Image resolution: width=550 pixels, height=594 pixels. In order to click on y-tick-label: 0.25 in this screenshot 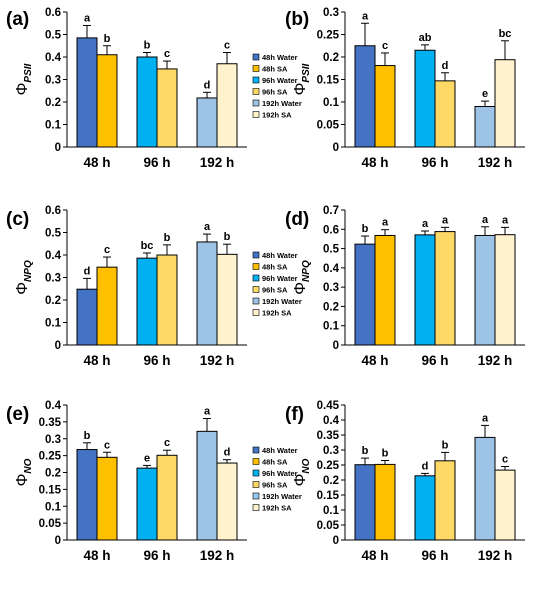, I will do `click(50, 457)`.